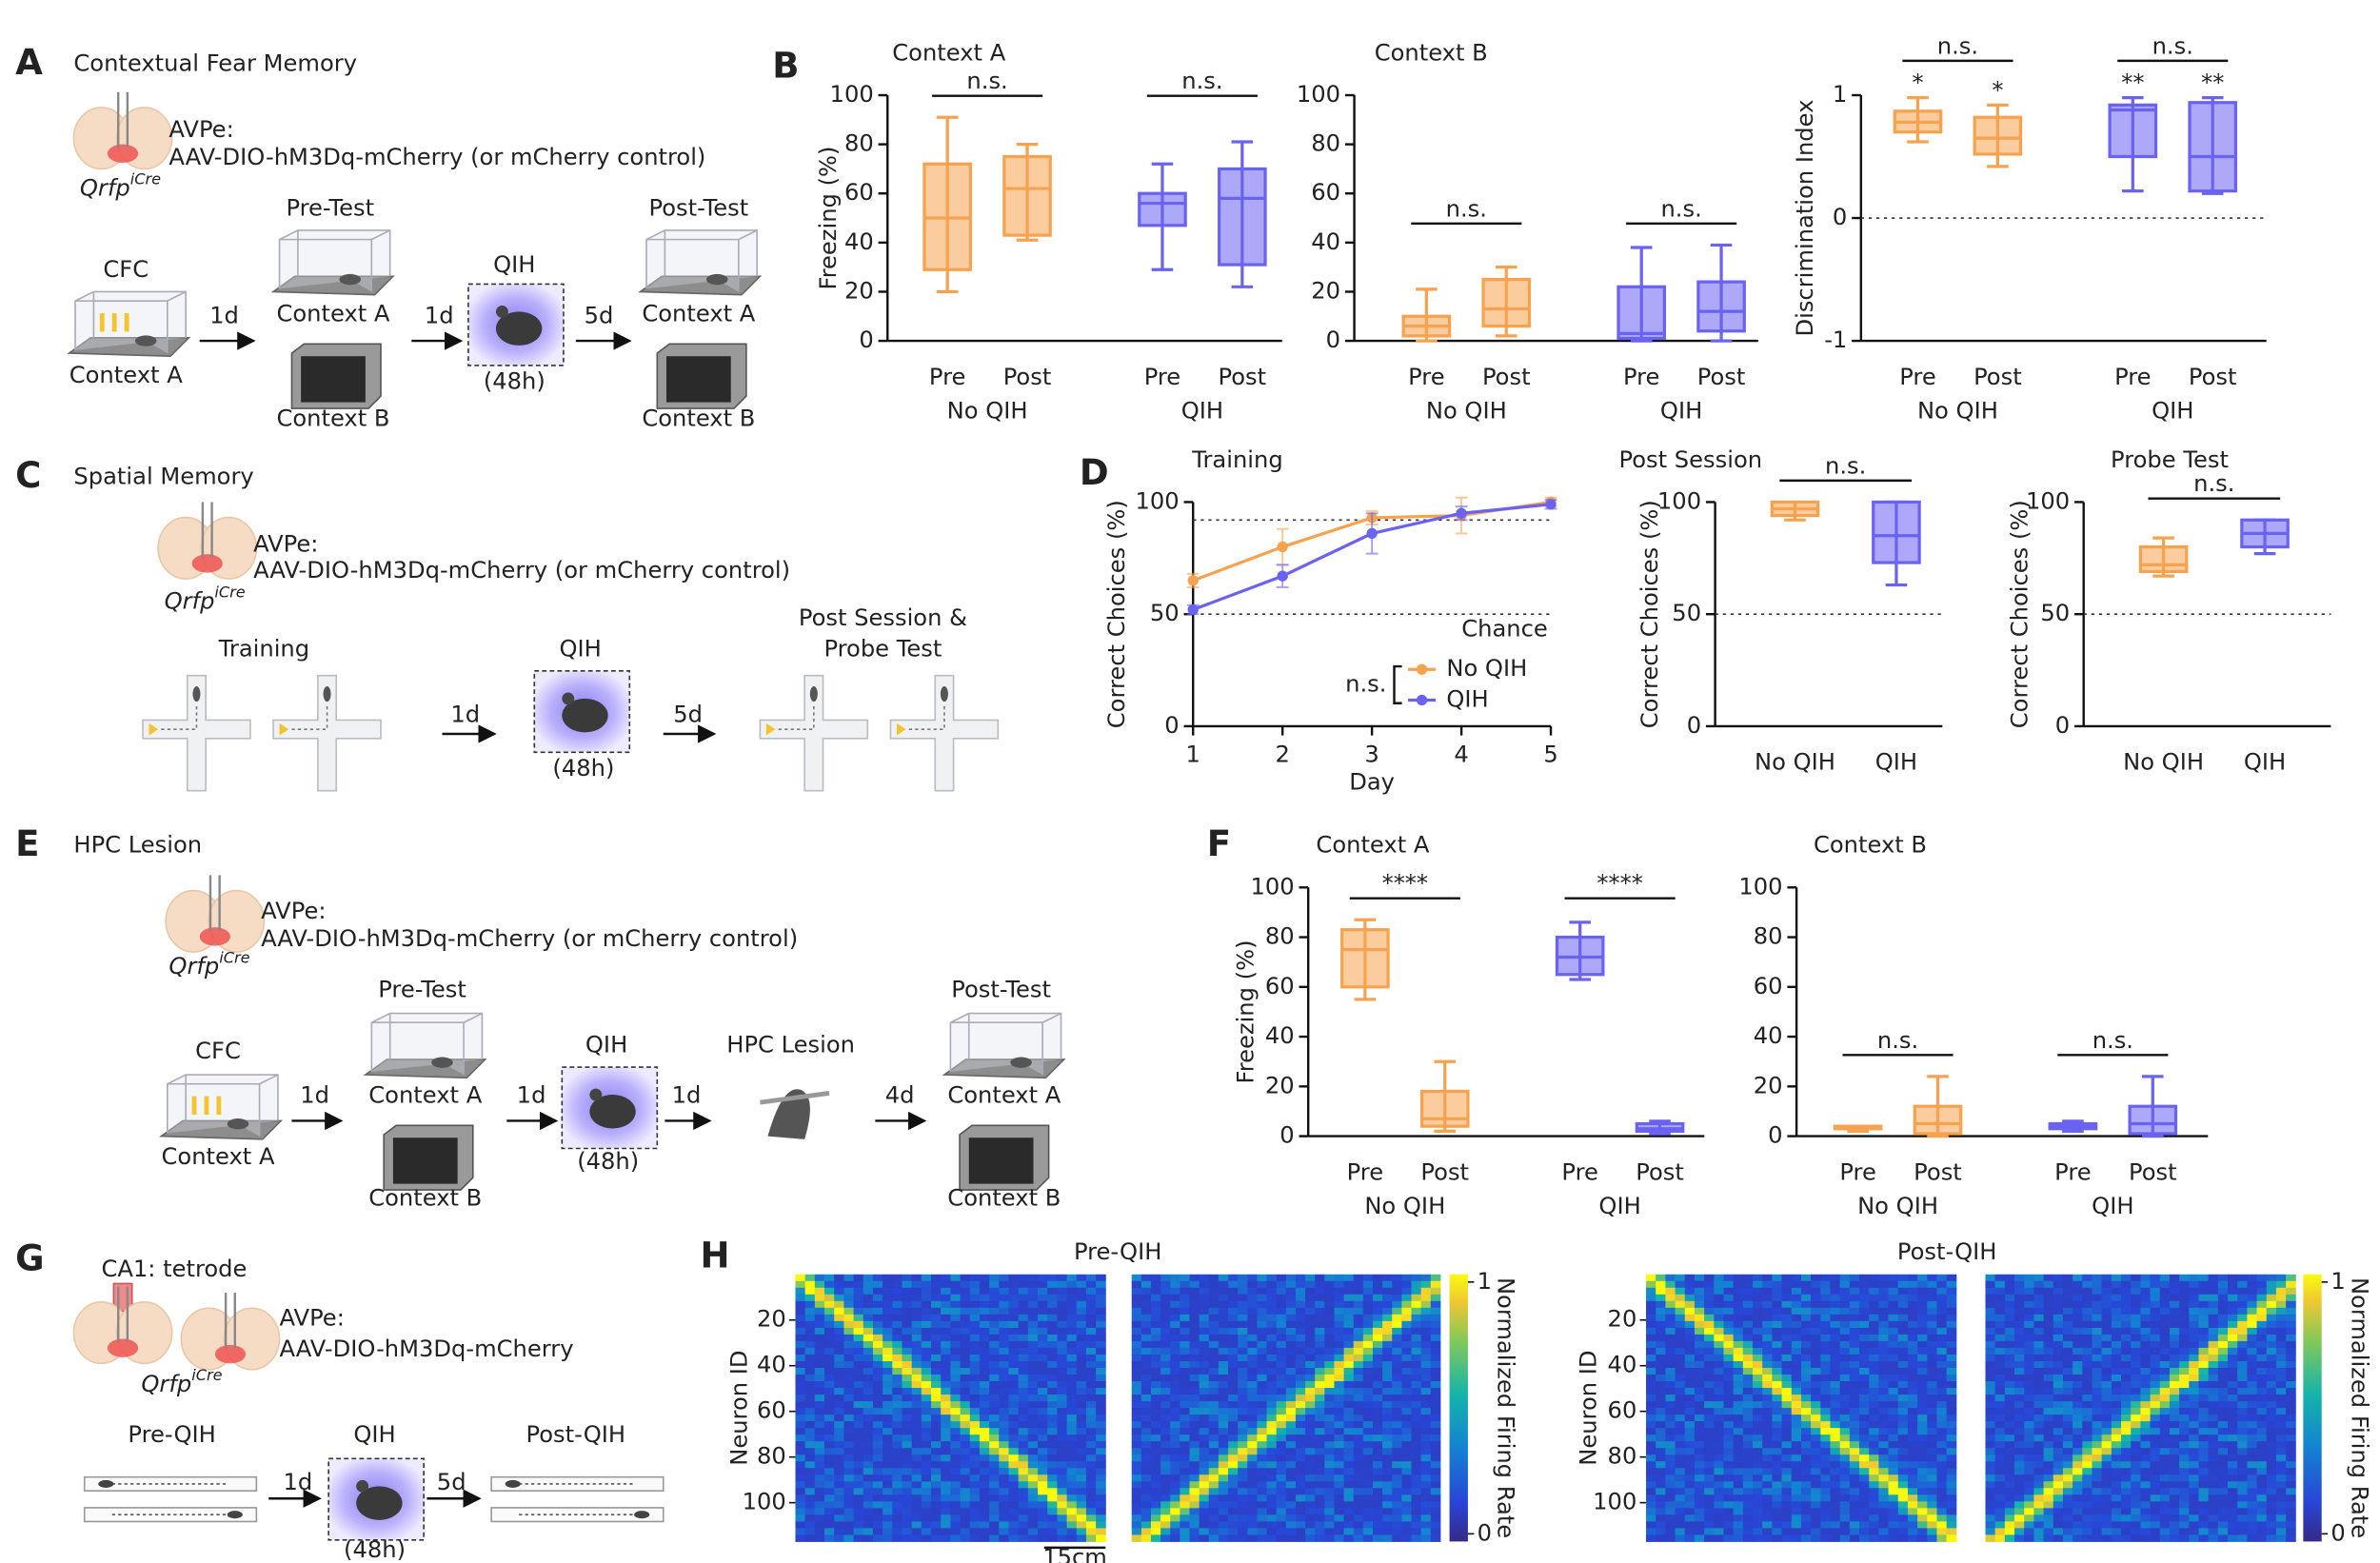 The width and height of the screenshot is (2380, 1563). What do you see at coordinates (284, 729) in the screenshot?
I see `reward` at bounding box center [284, 729].